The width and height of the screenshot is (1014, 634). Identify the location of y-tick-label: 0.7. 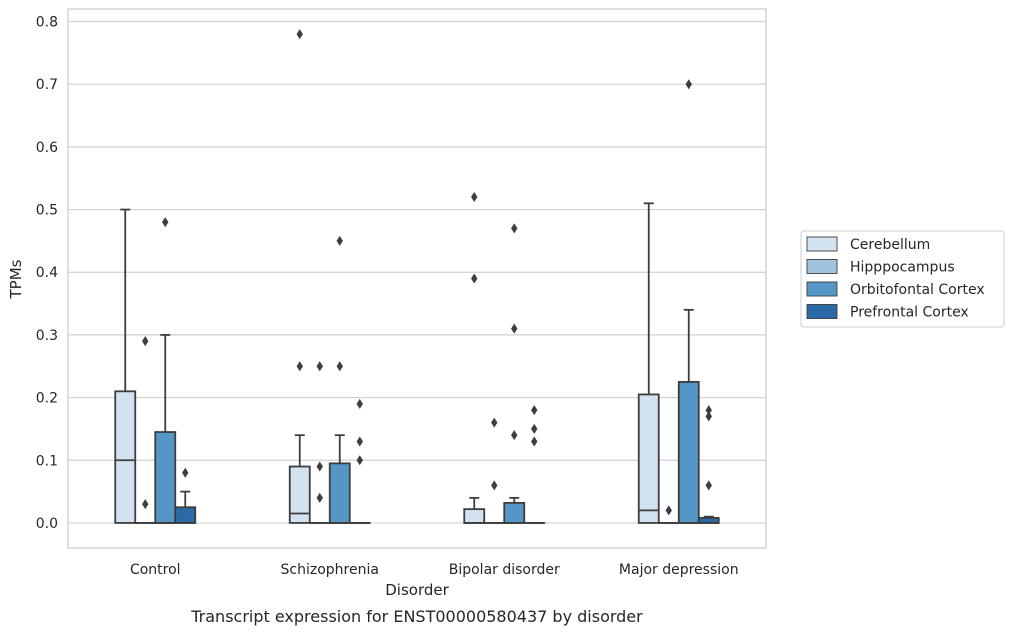
(47, 85).